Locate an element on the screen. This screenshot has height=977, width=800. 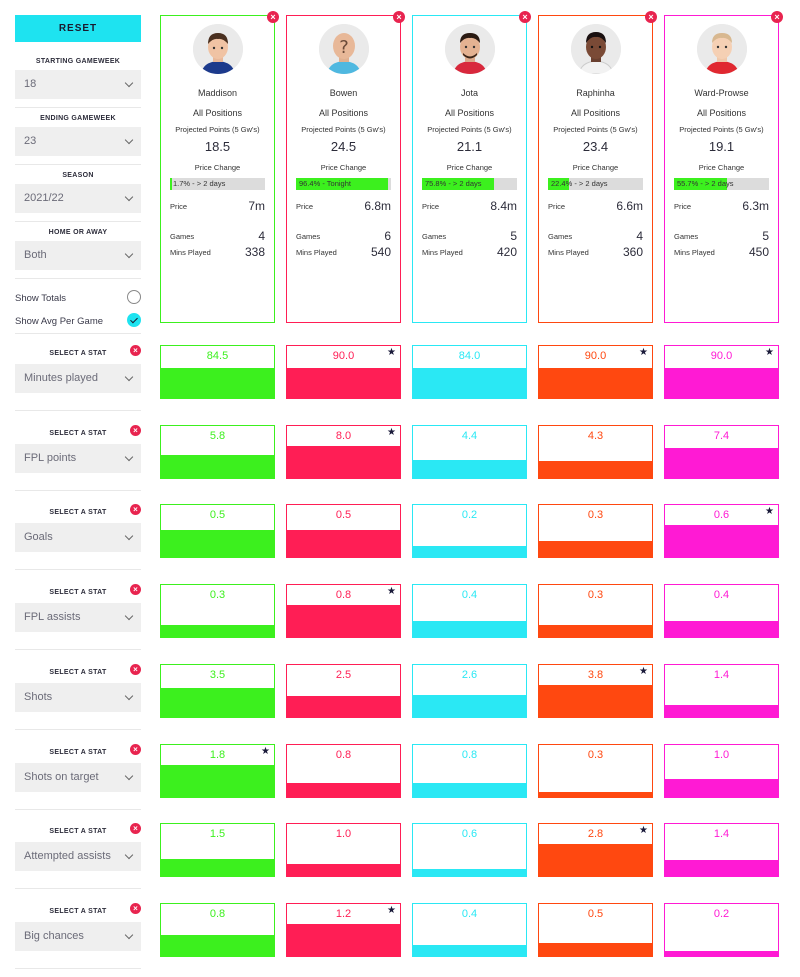
stat-select: Attempted assists is located at coordinates (78, 856).